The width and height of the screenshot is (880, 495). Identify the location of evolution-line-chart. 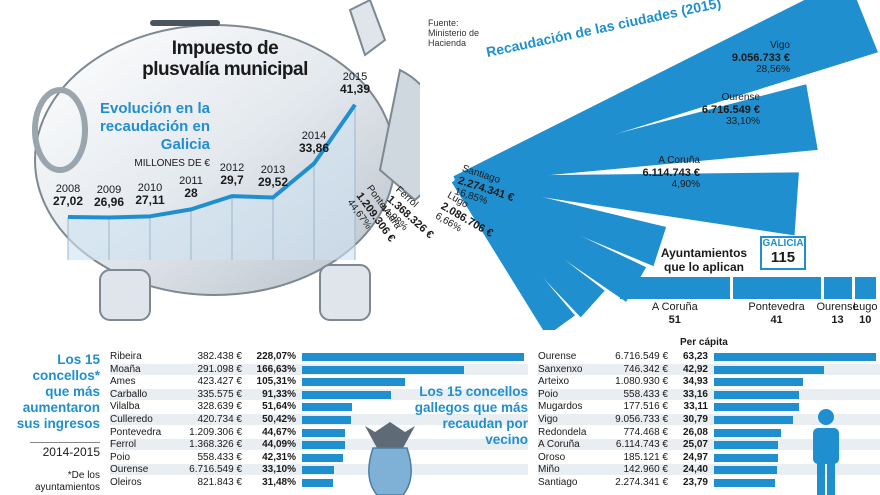
(212, 181).